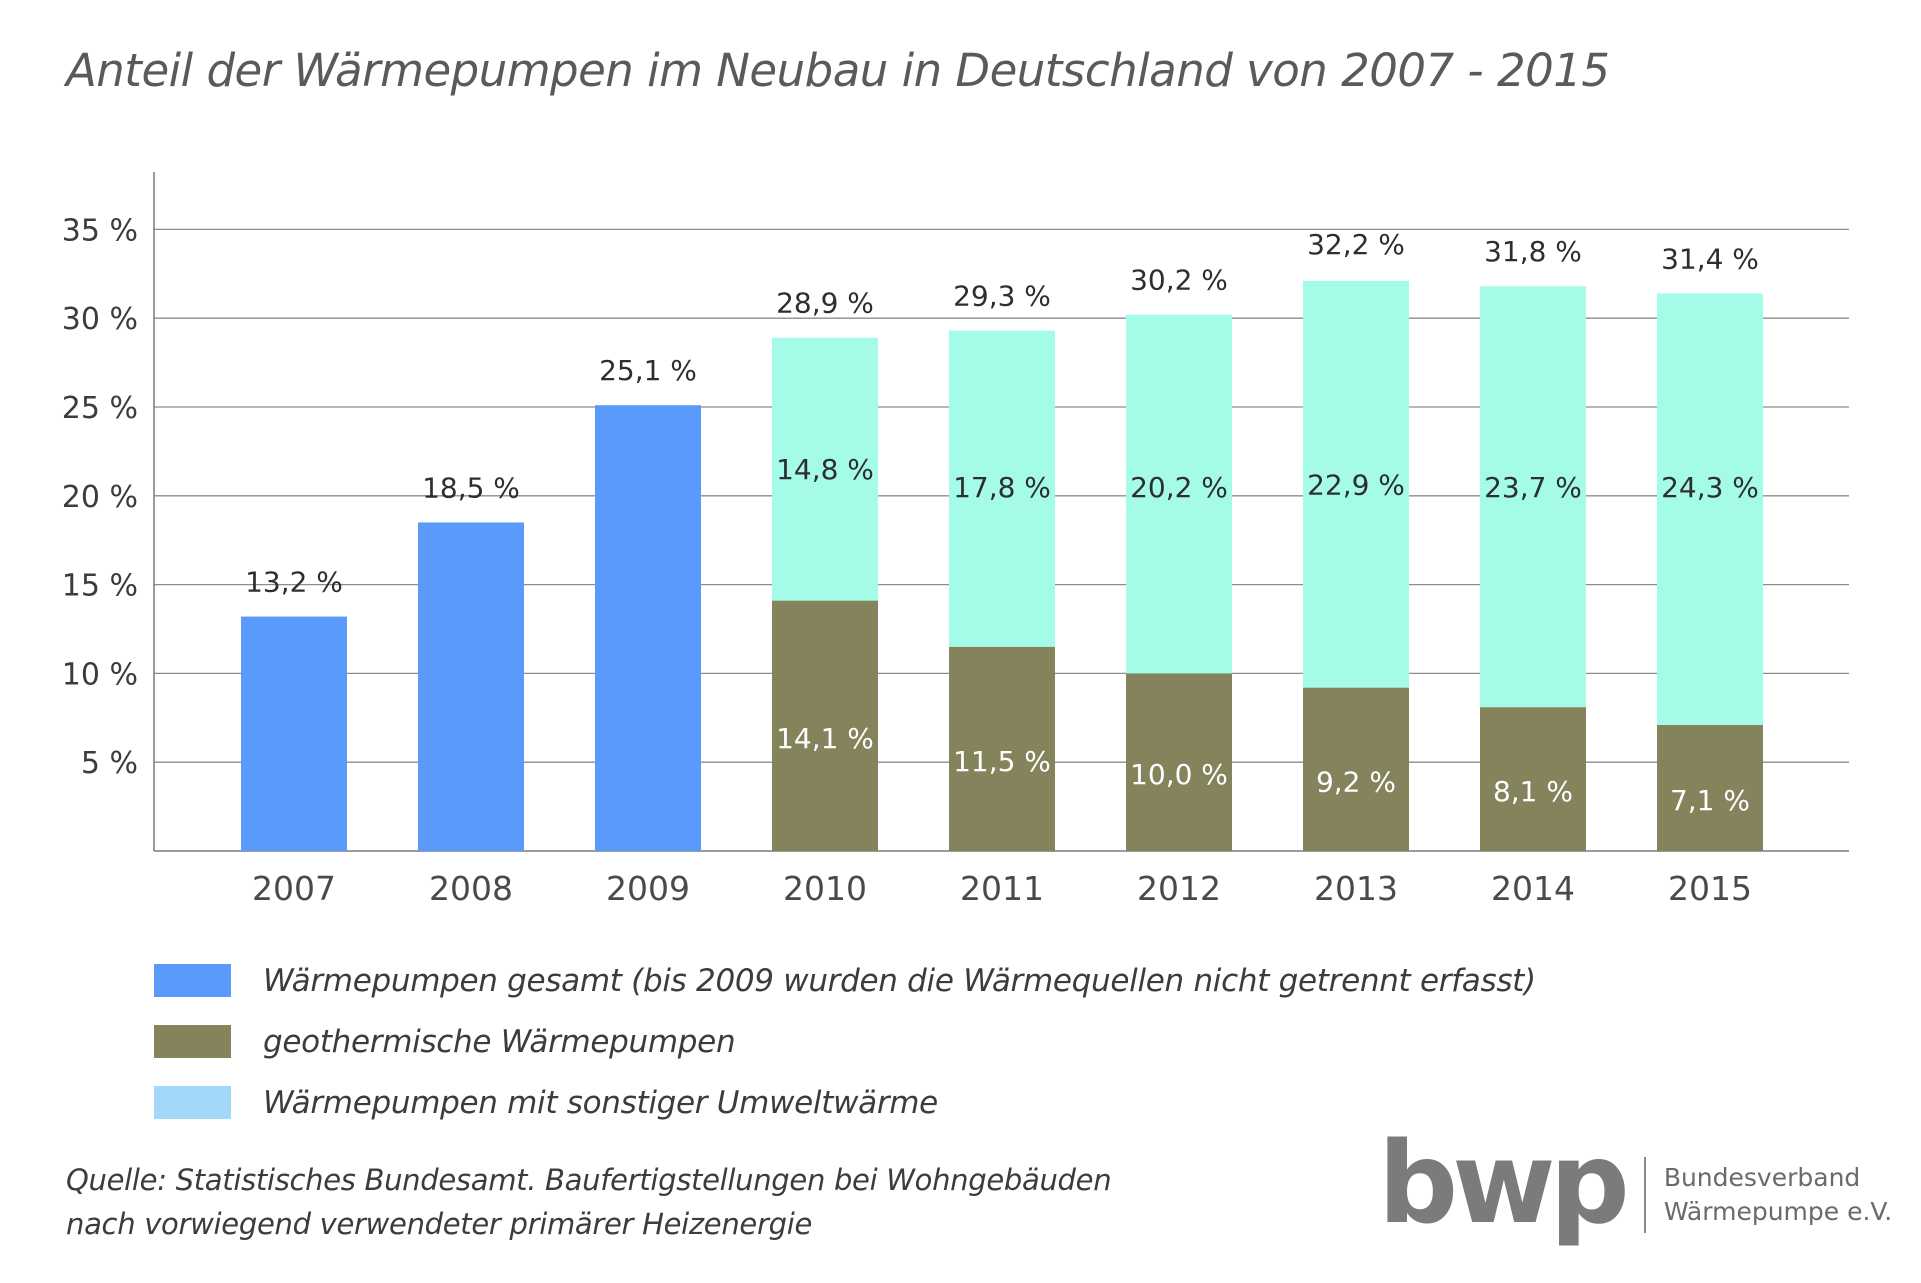 This screenshot has height=1283, width=1921. What do you see at coordinates (648, 888) in the screenshot?
I see `x-tick-label-2009: 2009` at bounding box center [648, 888].